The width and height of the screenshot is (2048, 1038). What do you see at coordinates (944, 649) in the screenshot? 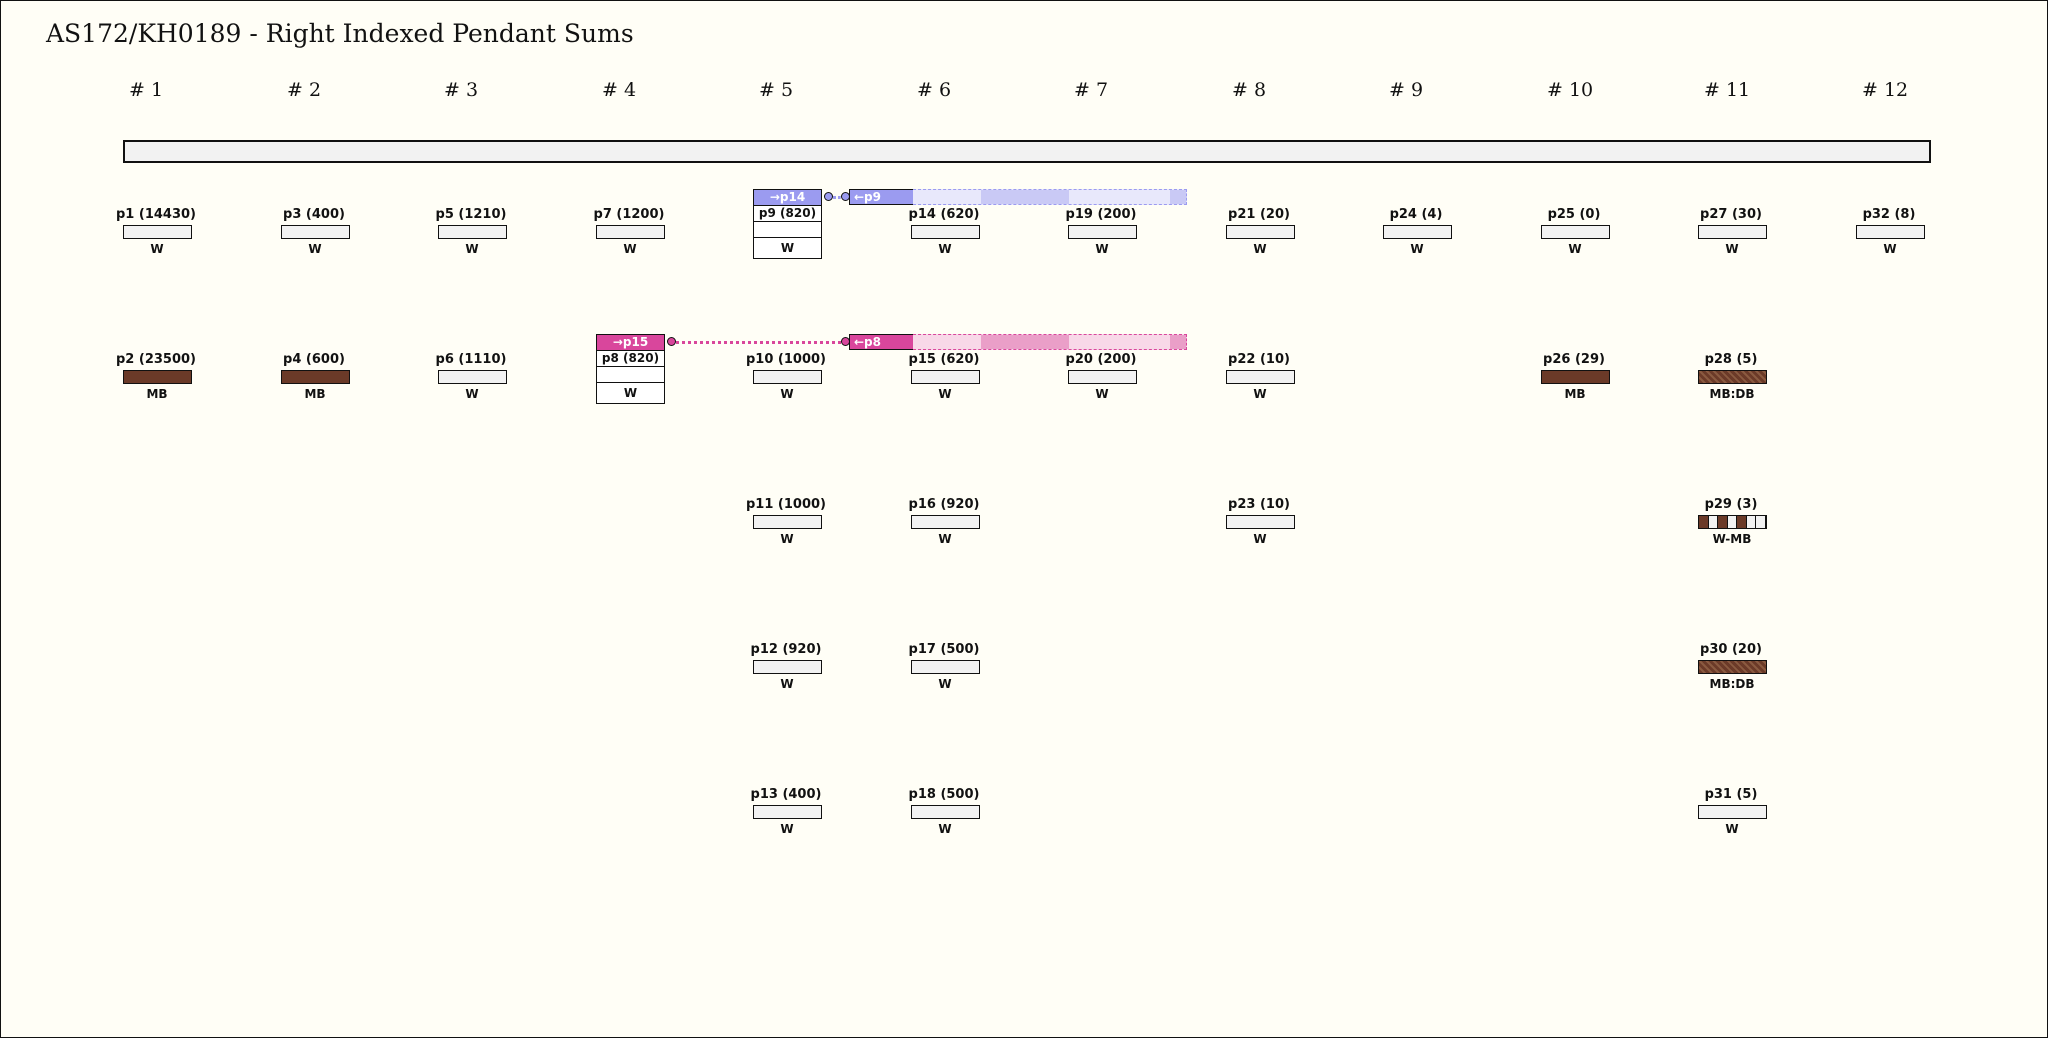
I see `pendant-label: p17 (500)` at bounding box center [944, 649].